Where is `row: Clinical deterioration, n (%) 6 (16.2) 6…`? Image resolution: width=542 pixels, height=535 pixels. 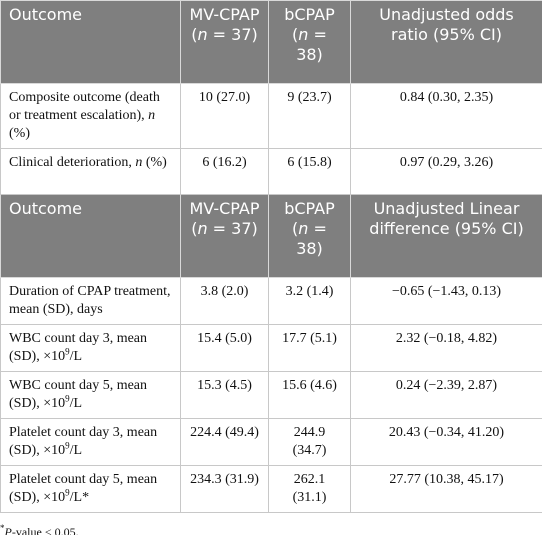 row: Clinical deterioration, n (%) 6 (16.2) 6… is located at coordinates (271, 171).